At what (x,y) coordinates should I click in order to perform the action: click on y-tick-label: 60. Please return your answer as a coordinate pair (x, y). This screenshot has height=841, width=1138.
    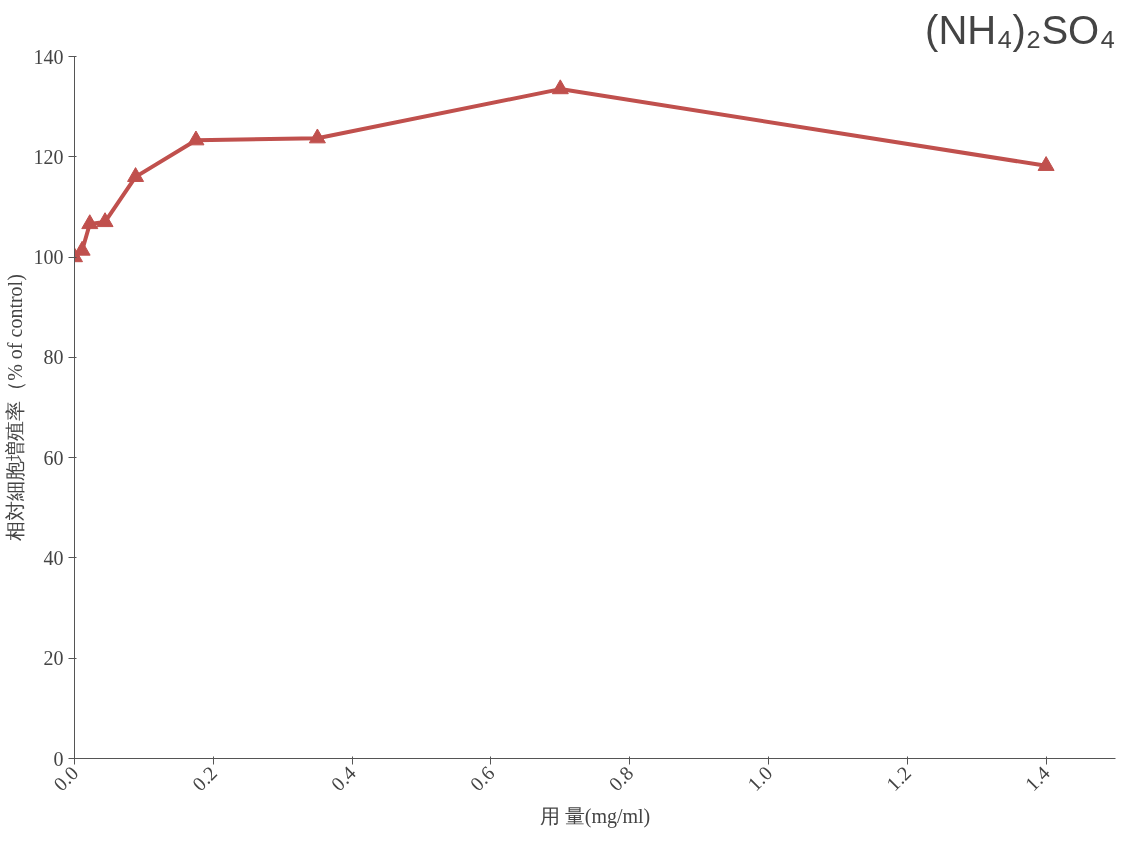
    Looking at the image, I should click on (53, 457).